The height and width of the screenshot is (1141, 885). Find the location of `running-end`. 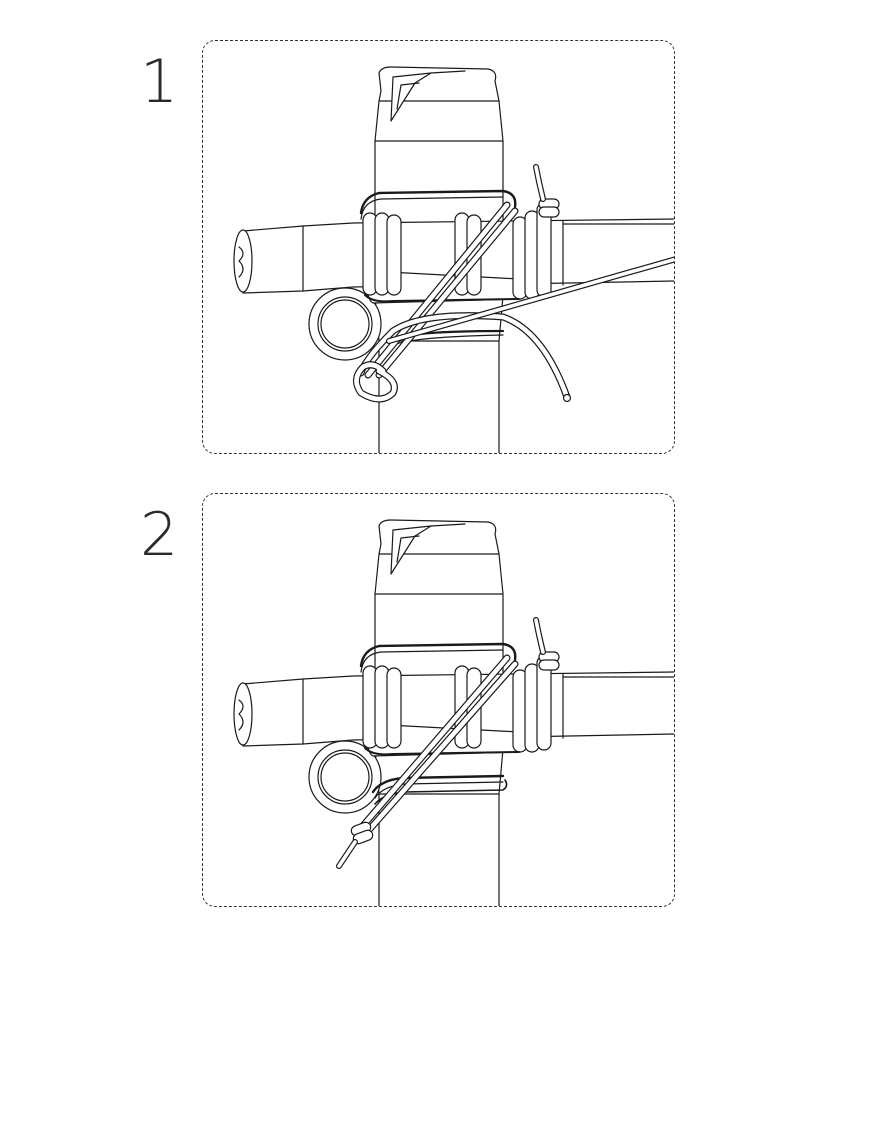

running-end is located at coordinates (515, 329).